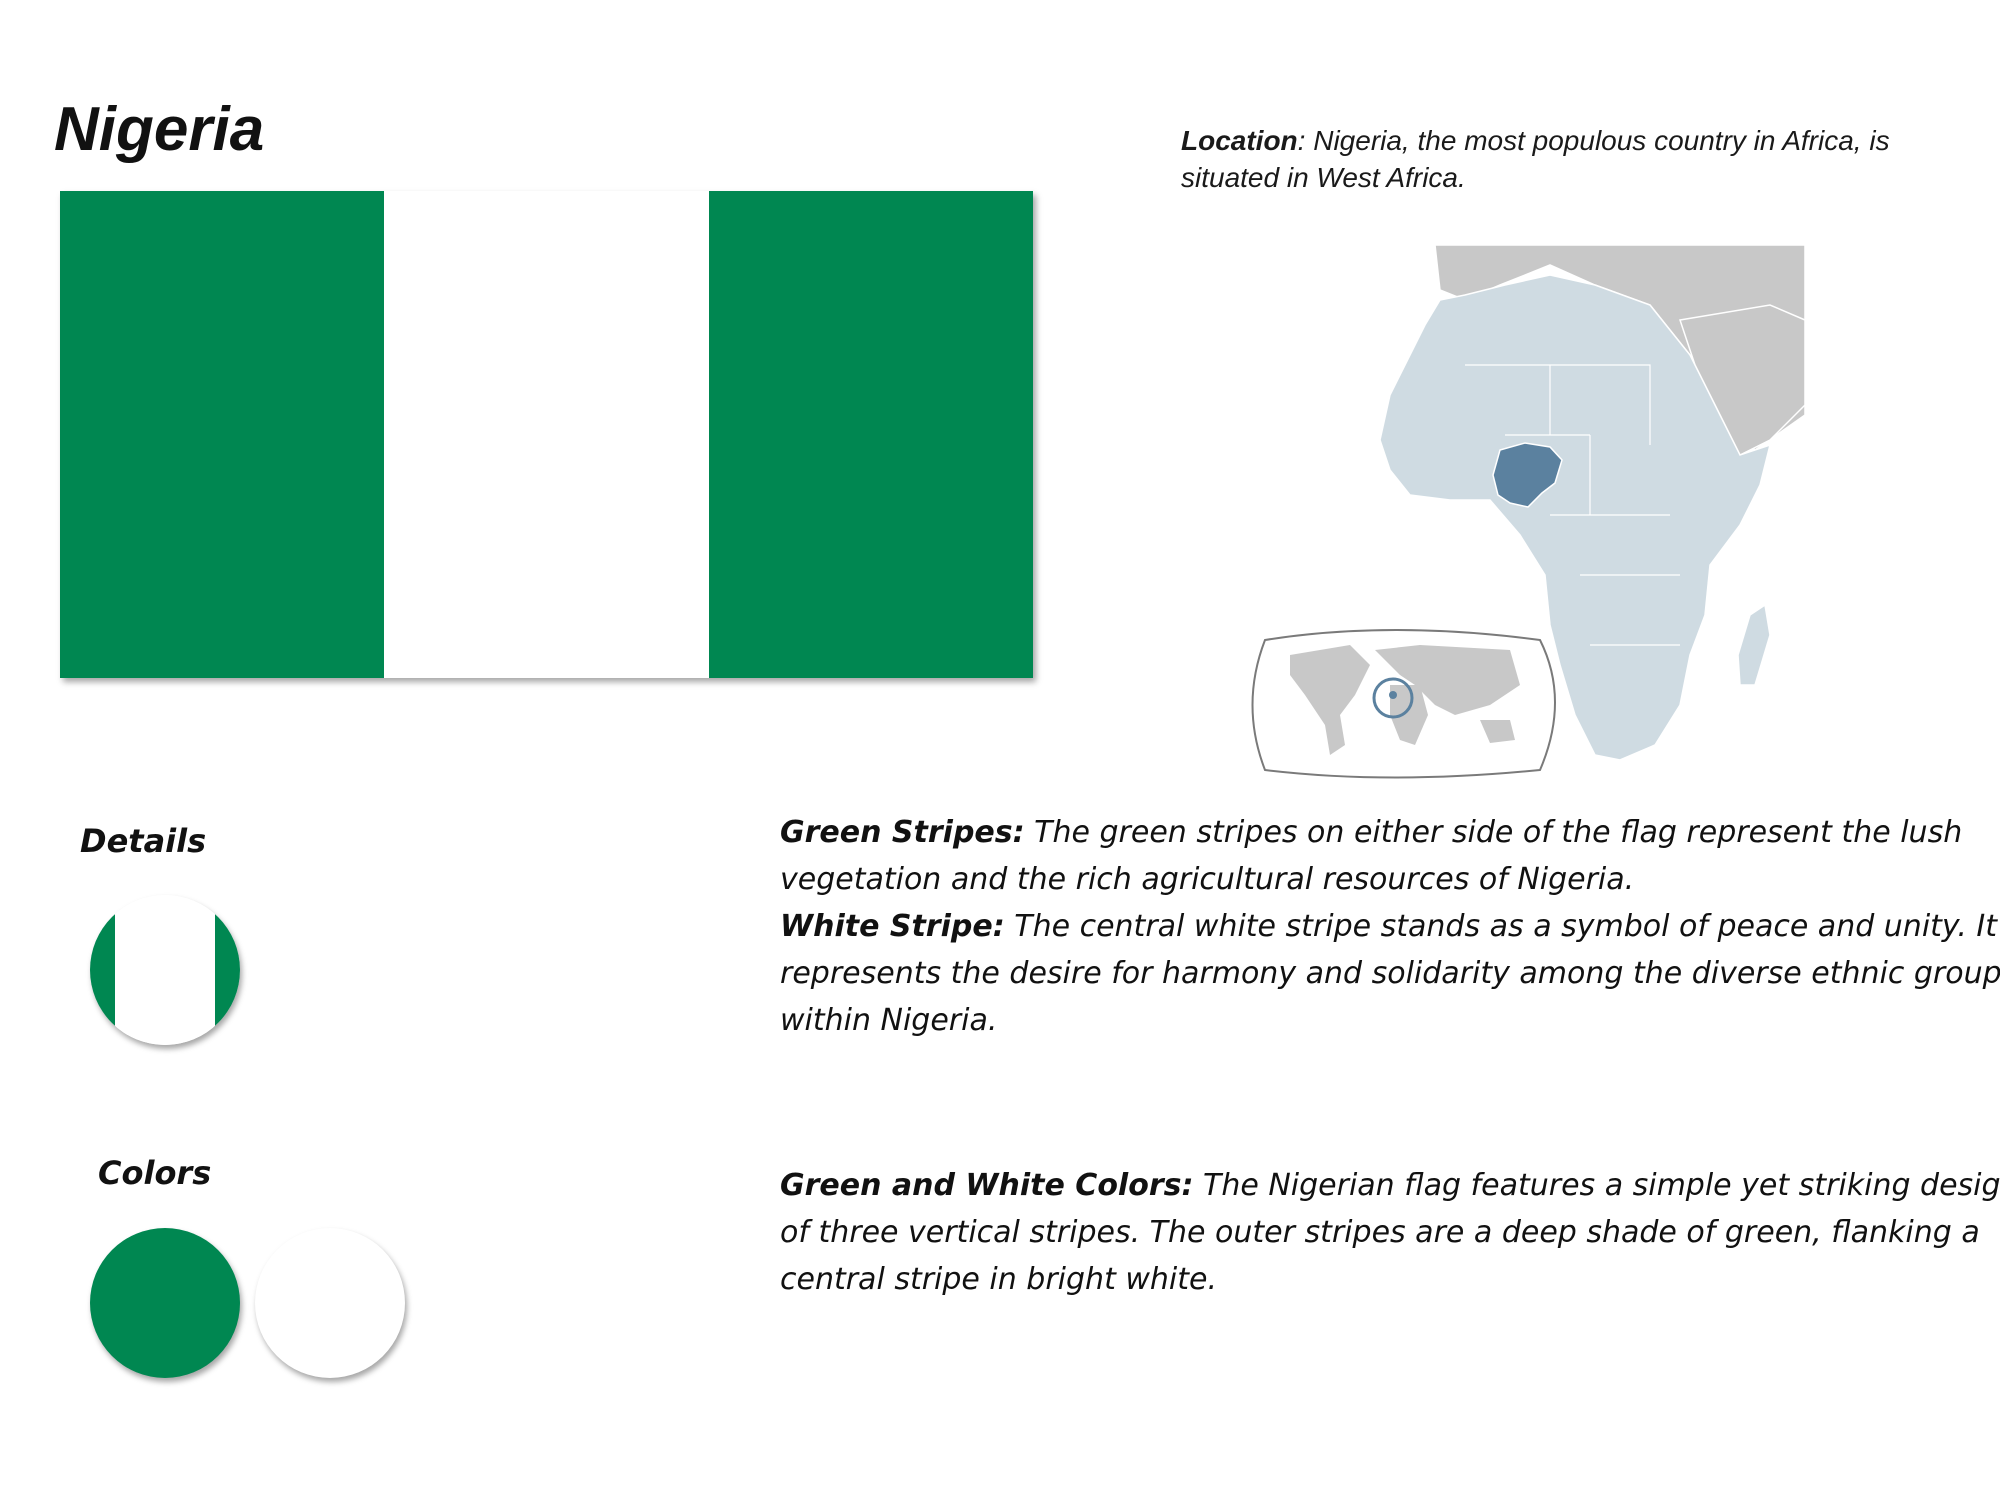 This screenshot has height=1500, width=2000. Describe the element at coordinates (987, 1185) in the screenshot. I see `colors-label: Green and White Colors:` at that location.